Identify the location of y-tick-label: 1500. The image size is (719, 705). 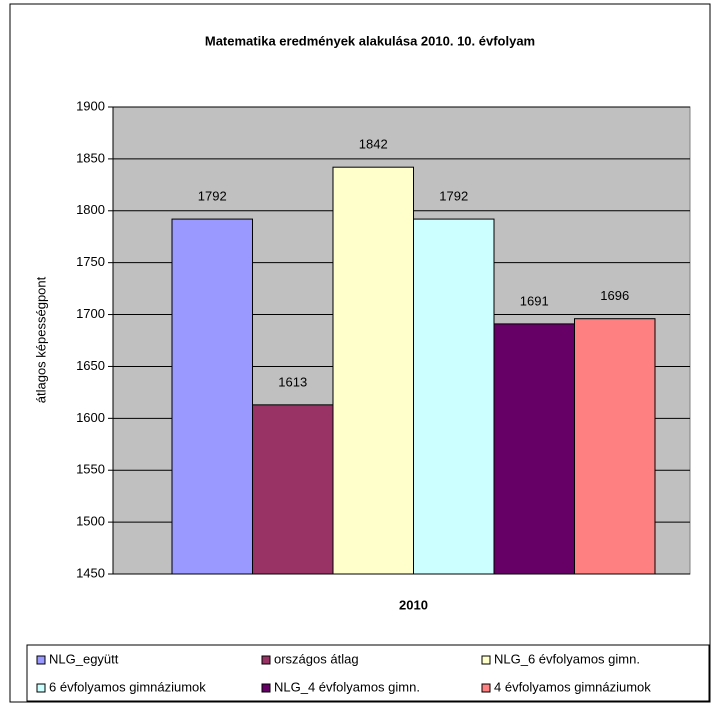
(90, 521).